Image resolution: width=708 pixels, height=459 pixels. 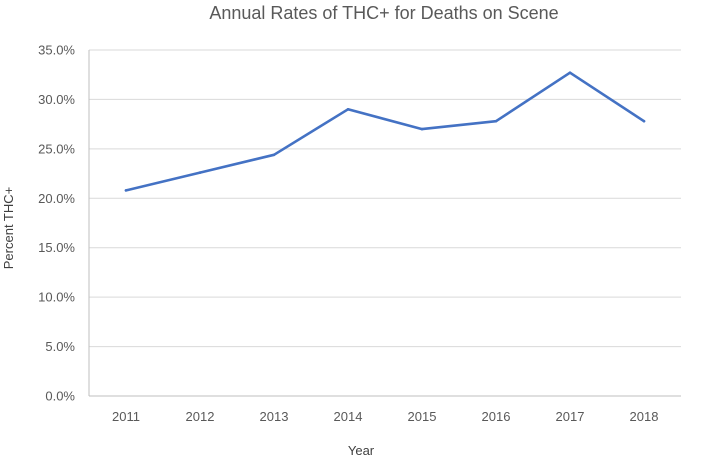 What do you see at coordinates (56, 99) in the screenshot?
I see `y-tick-label: 30.0%` at bounding box center [56, 99].